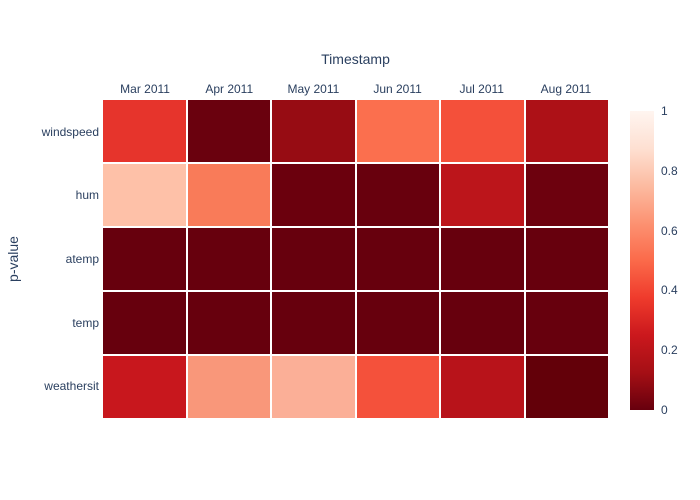 Image resolution: width=700 pixels, height=500 pixels. I want to click on x-tick-label: Apr 2011, so click(229, 89).